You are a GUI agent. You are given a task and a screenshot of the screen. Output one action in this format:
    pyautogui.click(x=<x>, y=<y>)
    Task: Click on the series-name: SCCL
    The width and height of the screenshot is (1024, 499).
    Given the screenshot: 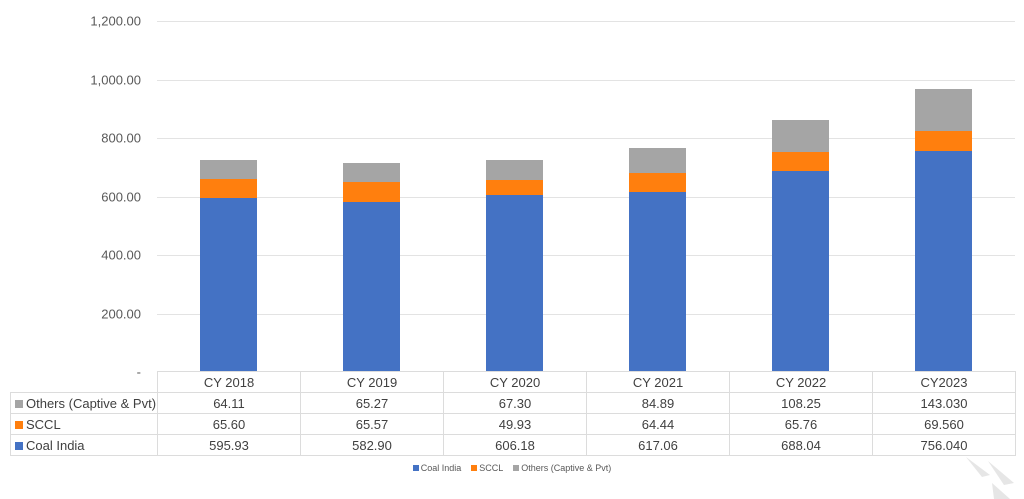 What is the action you would take?
    pyautogui.click(x=43, y=424)
    